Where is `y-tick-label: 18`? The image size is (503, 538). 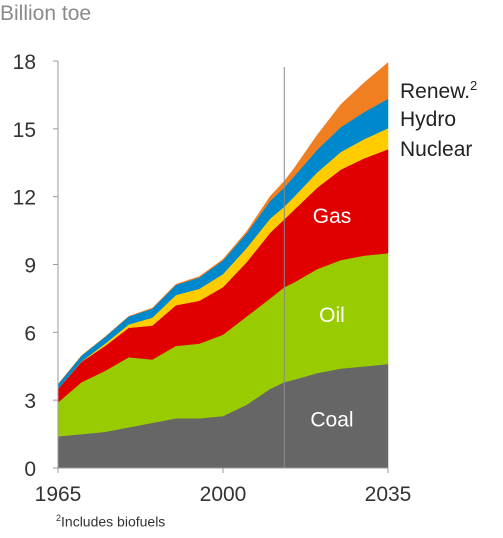
y-tick-label: 18 is located at coordinates (24, 62).